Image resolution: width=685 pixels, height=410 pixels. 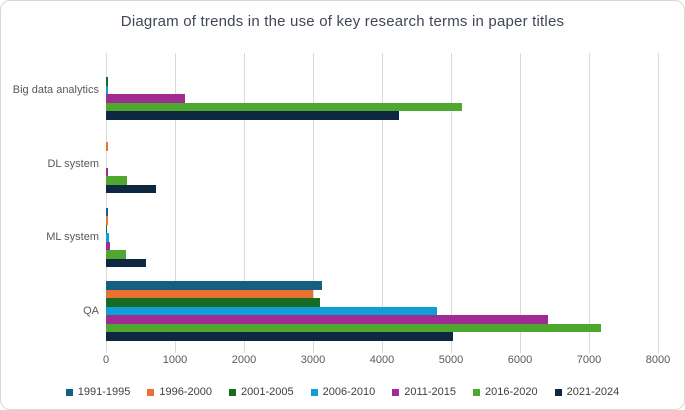 What do you see at coordinates (50, 200) in the screenshot?
I see `y-axis-labels: Big data analytics DL system ML system QA` at bounding box center [50, 200].